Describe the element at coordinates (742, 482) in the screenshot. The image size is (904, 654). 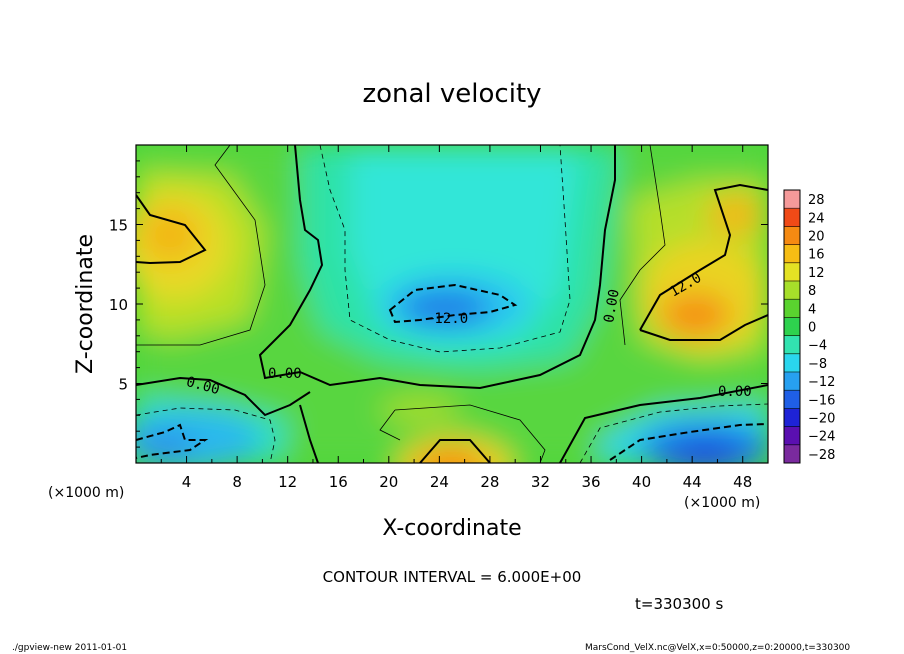
I see `x-tick-label: 48` at that location.